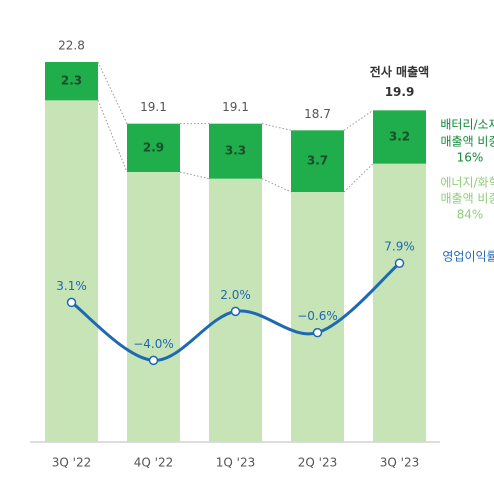 The image size is (494, 491). I want to click on legend-text: 16%, so click(470, 158).